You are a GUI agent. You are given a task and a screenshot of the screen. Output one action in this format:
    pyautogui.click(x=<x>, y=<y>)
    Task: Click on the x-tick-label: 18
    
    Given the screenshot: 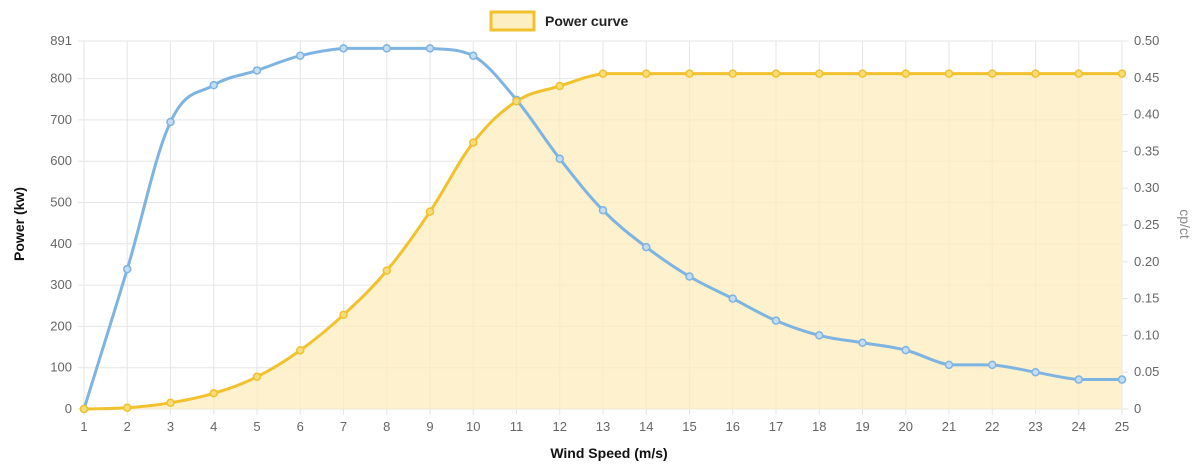 What is the action you would take?
    pyautogui.click(x=819, y=426)
    